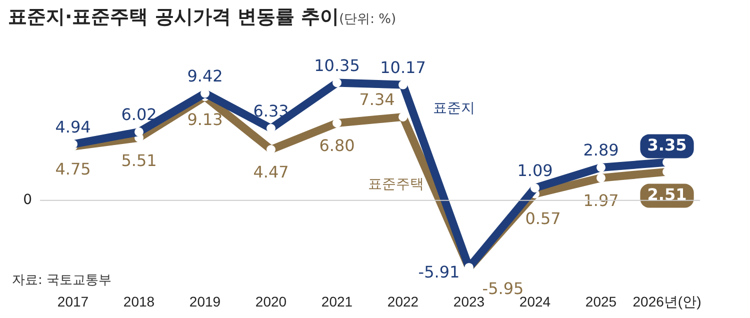 The height and width of the screenshot is (318, 750). Describe the element at coordinates (73, 301) in the screenshot. I see `x-tick-label: 2017` at that location.